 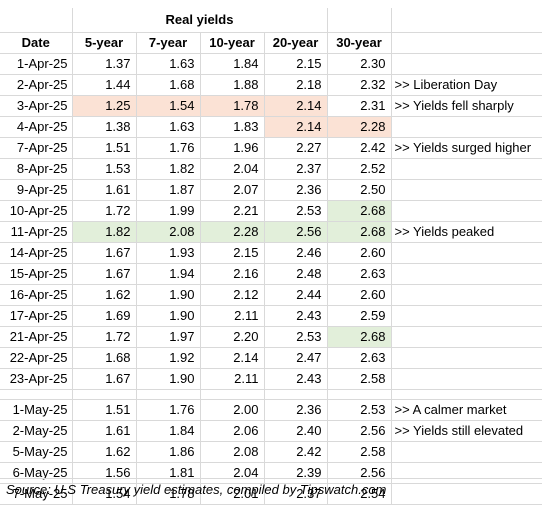 What do you see at coordinates (168, 106) in the screenshot?
I see `yield-cell-7-year: 1.54` at bounding box center [168, 106].